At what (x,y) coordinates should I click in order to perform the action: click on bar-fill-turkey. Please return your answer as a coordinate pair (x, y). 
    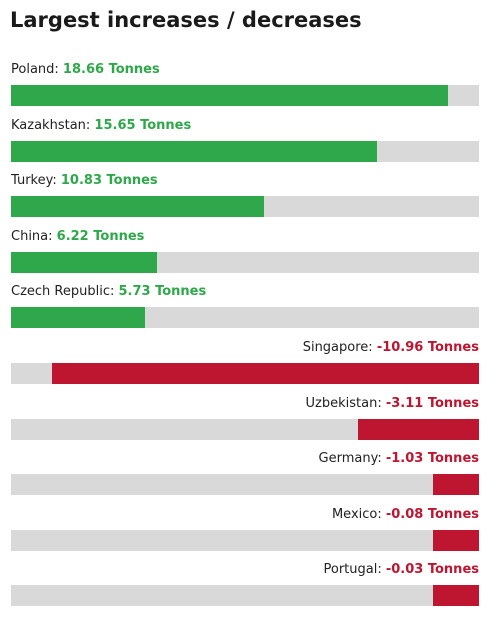
    Looking at the image, I should click on (138, 207).